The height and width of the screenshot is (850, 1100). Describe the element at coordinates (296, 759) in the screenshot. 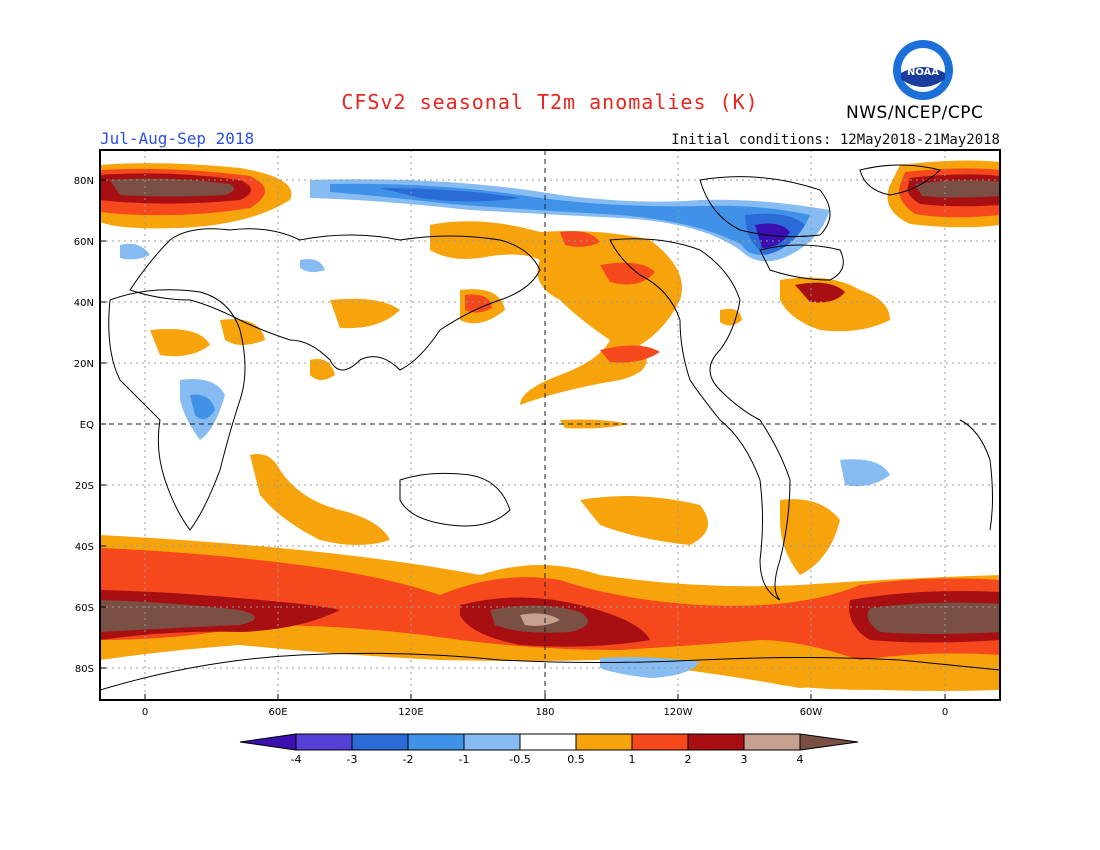

I see `colorbar-tick: -4` at that location.